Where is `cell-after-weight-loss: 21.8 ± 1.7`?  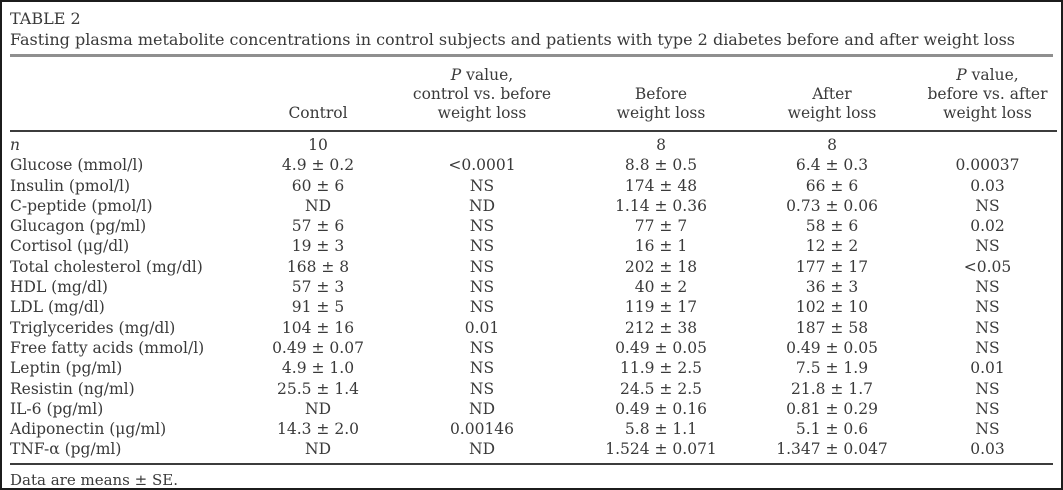 cell-after-weight-loss: 21.8 ± 1.7 is located at coordinates (831, 388).